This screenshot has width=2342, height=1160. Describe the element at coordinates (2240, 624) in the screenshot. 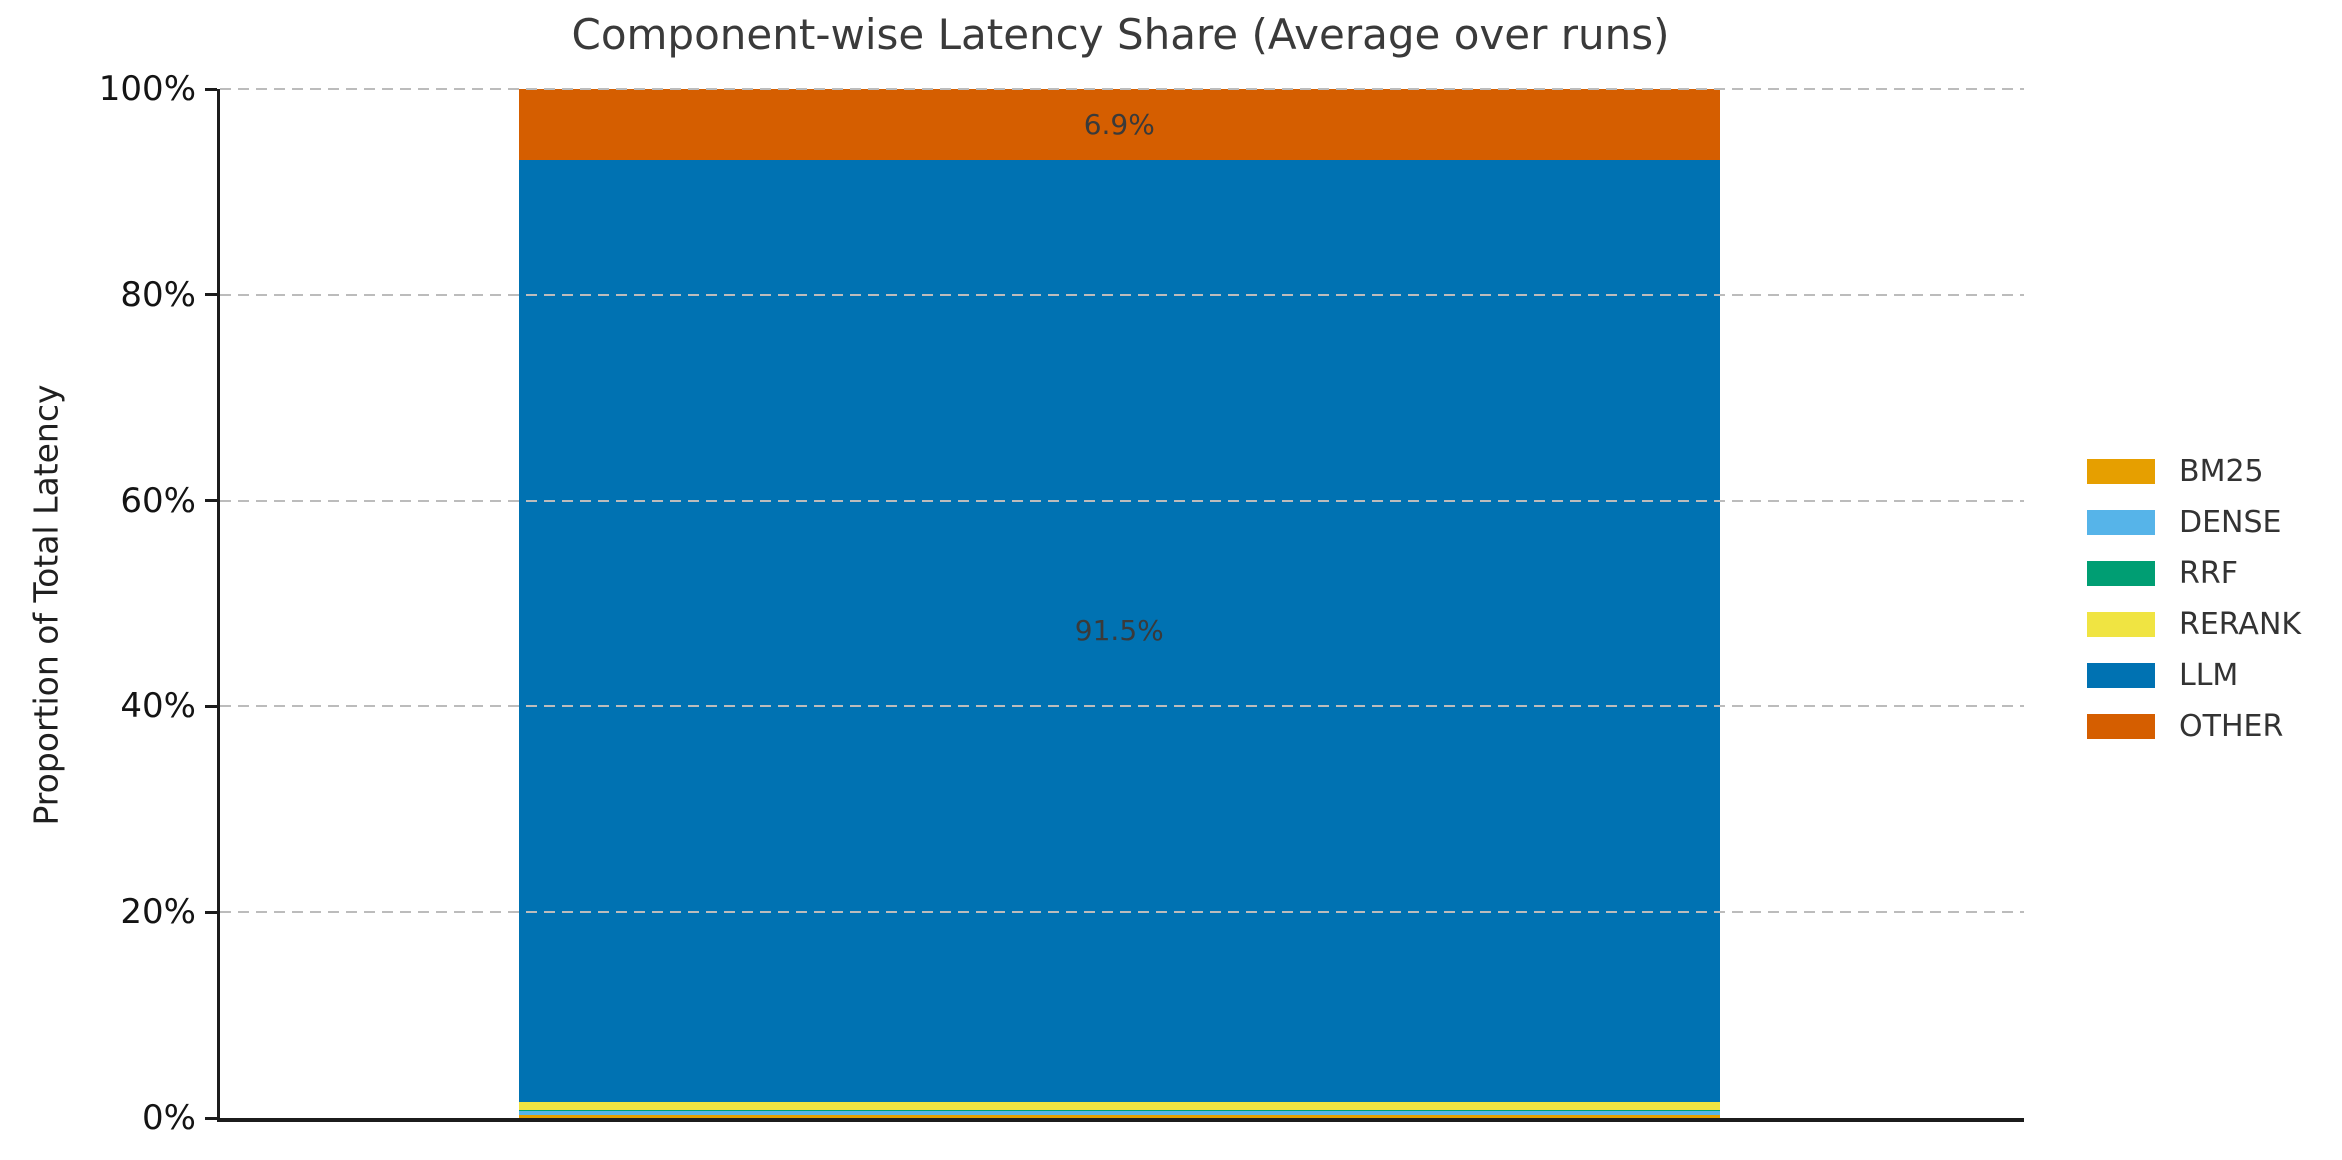

I see `legend-label-rerank: RERANK` at that location.